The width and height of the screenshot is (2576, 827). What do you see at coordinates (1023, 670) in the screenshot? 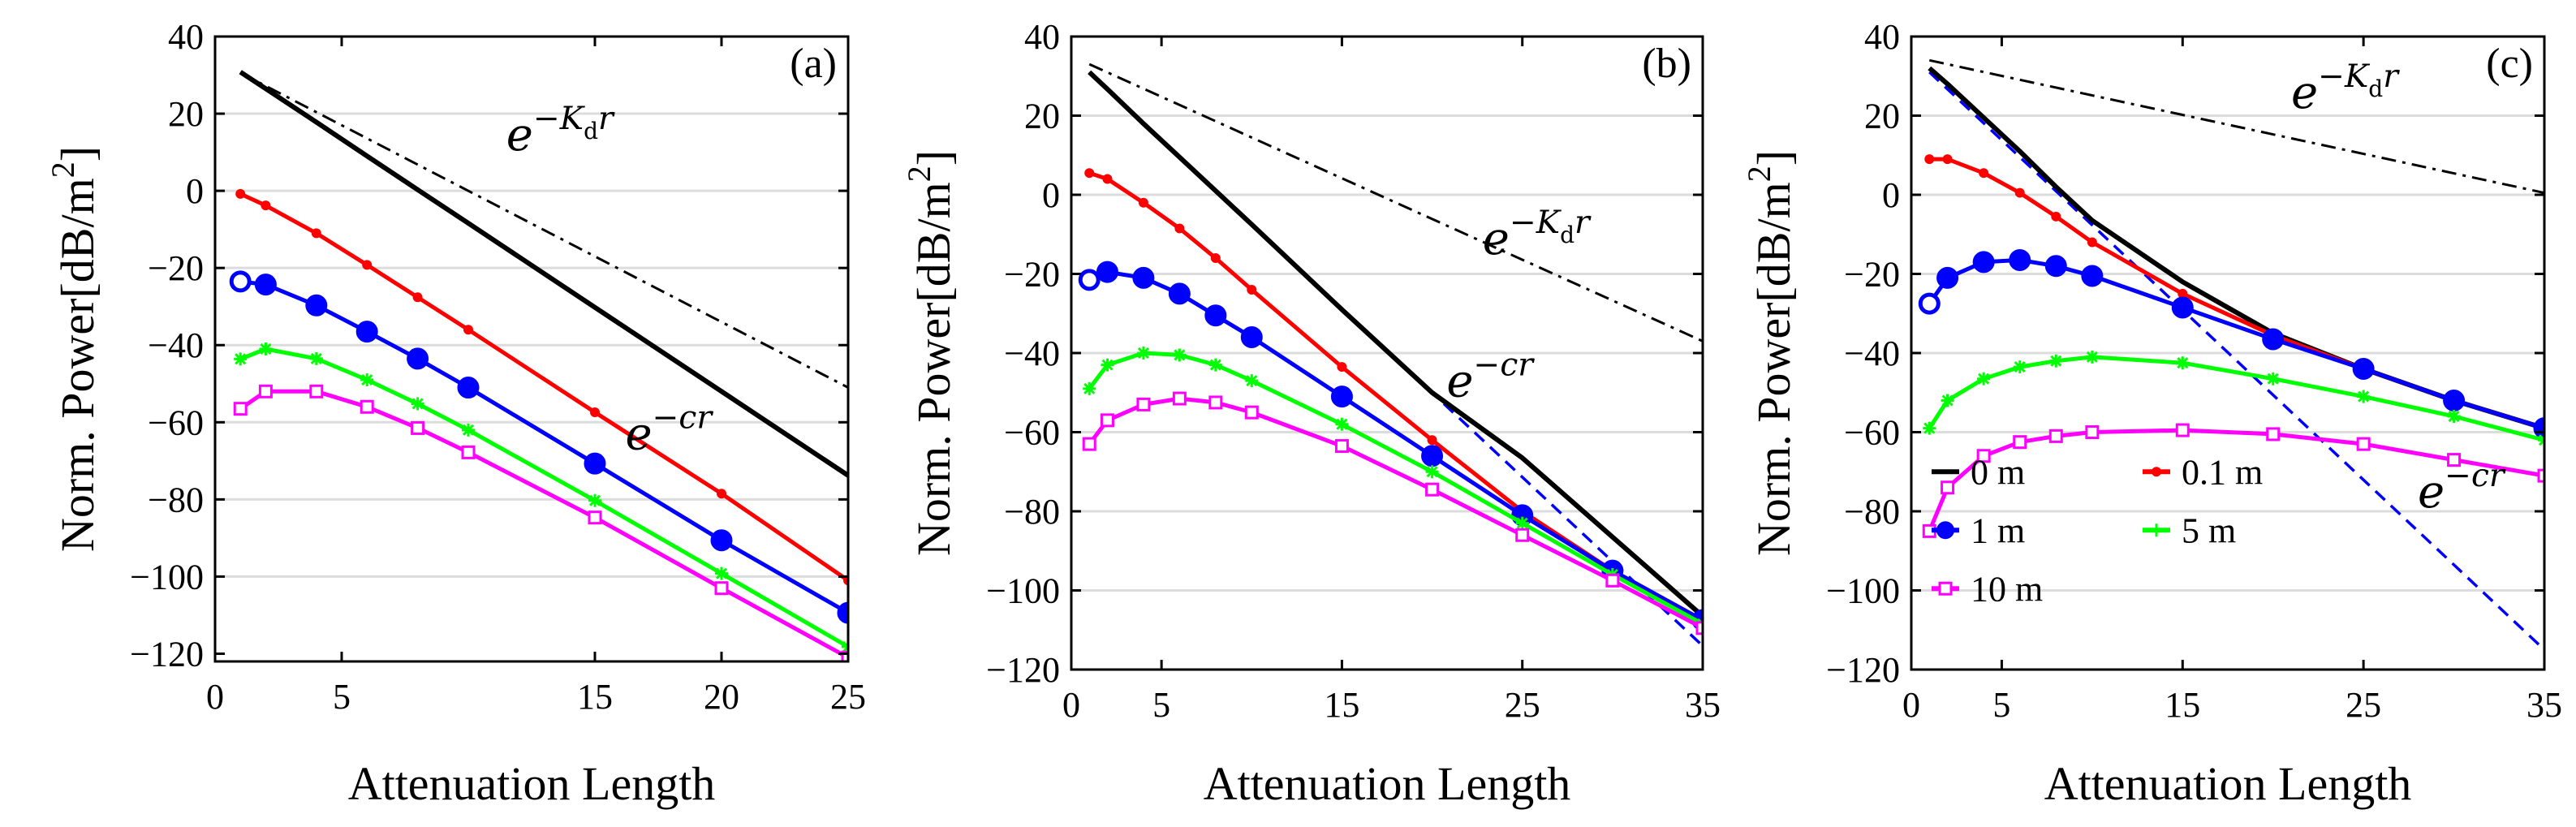
I see `y-tick-label: −120` at bounding box center [1023, 670].